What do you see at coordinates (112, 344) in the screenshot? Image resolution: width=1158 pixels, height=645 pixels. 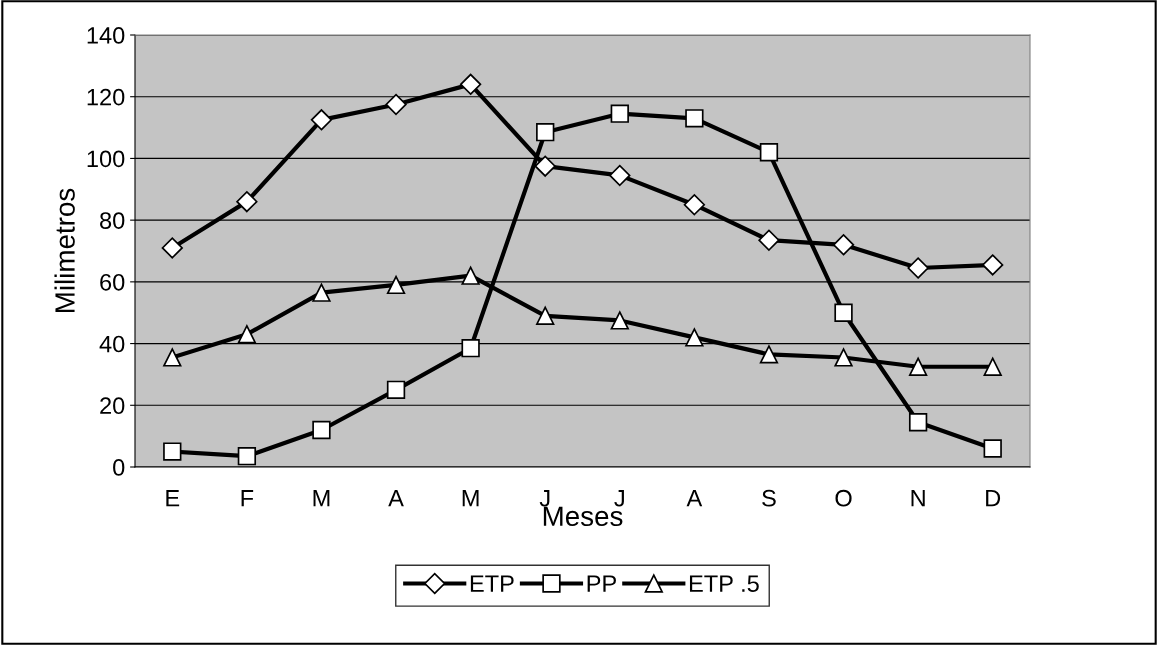 I see `y-tick-label: 40` at bounding box center [112, 344].